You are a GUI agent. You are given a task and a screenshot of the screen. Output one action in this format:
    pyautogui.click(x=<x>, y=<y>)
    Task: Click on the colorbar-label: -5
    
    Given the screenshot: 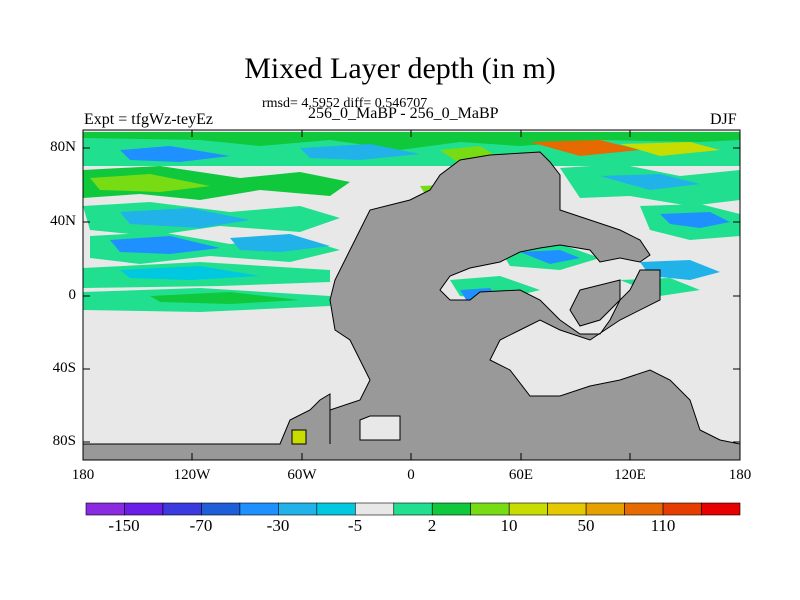 What is the action you would take?
    pyautogui.click(x=355, y=525)
    